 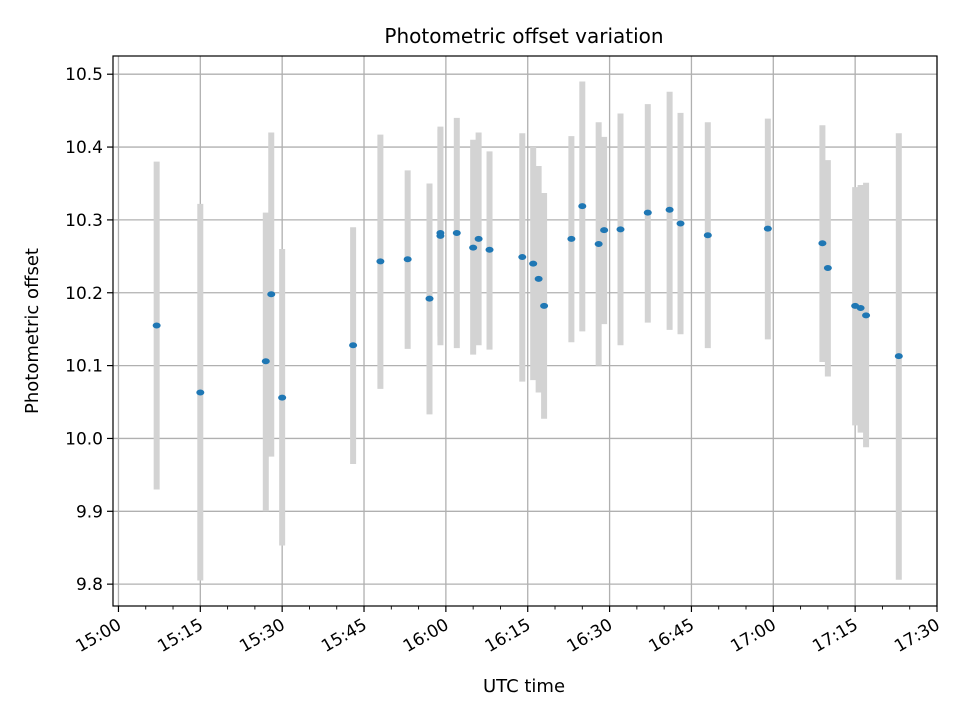 What do you see at coordinates (84, 294) in the screenshot?
I see `y-tick-label: 10.2` at bounding box center [84, 294].